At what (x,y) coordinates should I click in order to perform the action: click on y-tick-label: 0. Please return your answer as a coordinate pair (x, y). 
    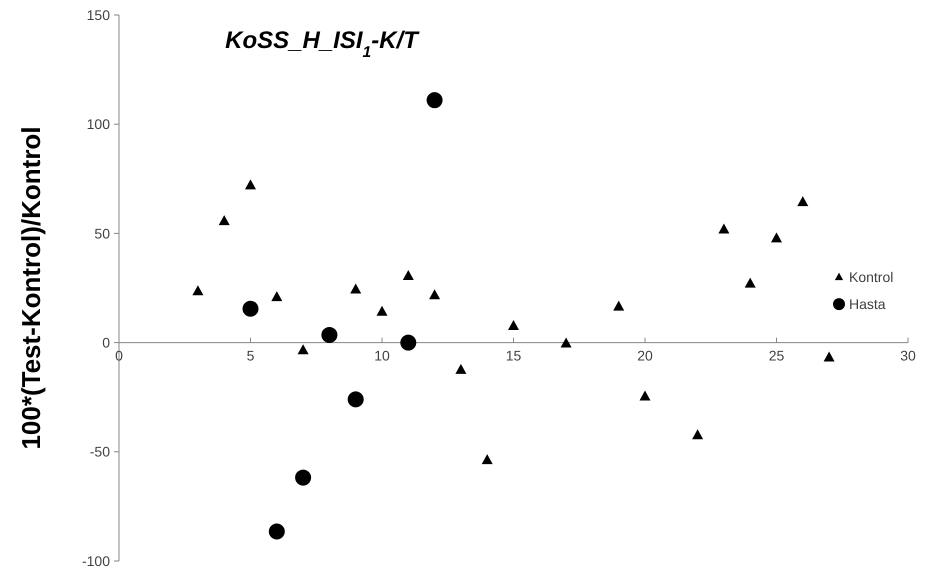
    Looking at the image, I should click on (106, 342).